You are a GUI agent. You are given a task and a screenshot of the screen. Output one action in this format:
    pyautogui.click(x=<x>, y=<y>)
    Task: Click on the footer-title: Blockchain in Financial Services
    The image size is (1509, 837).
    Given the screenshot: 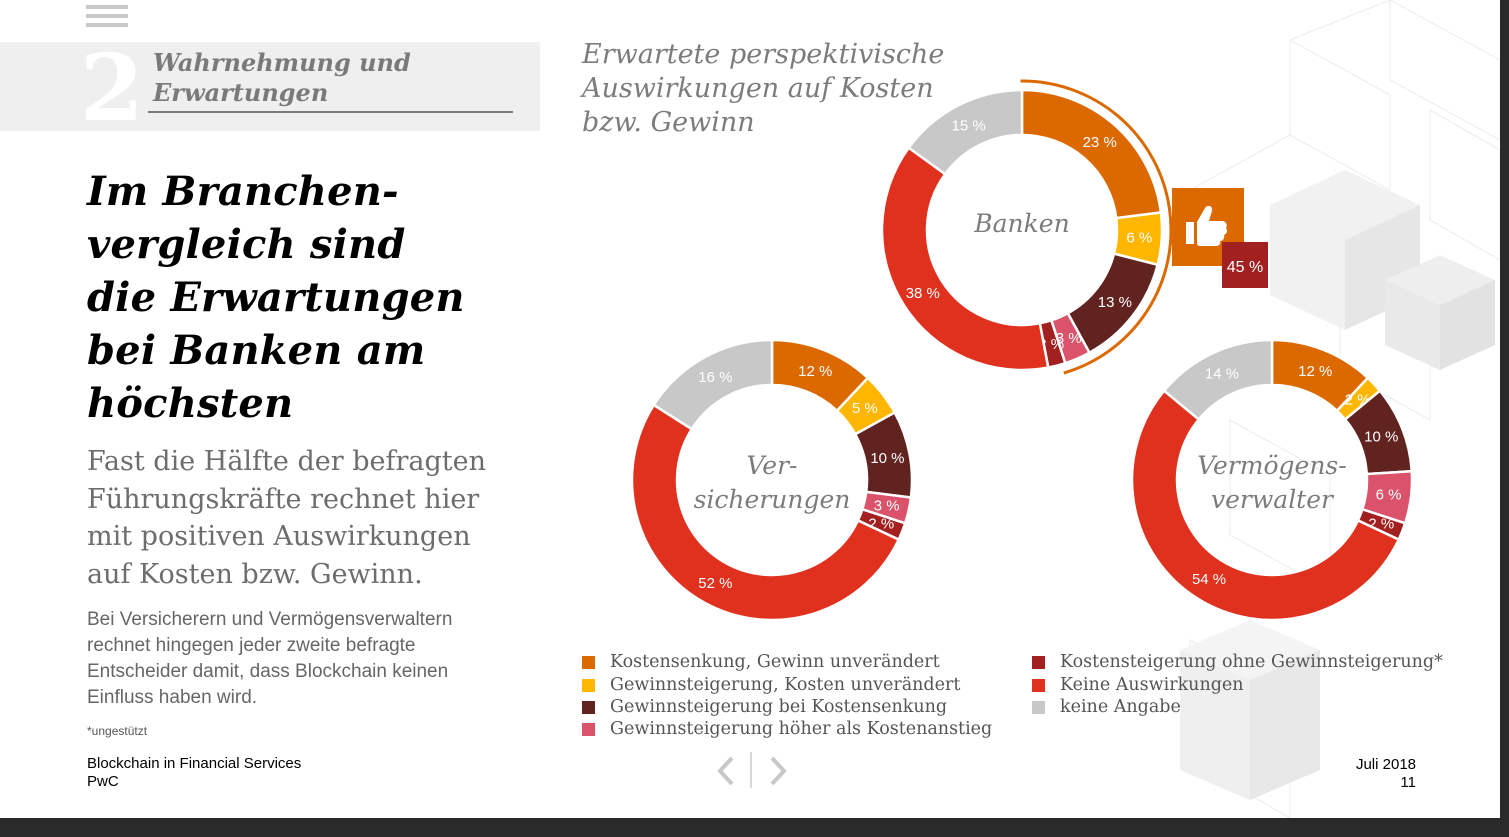 What is the action you would take?
    pyautogui.click(x=194, y=763)
    